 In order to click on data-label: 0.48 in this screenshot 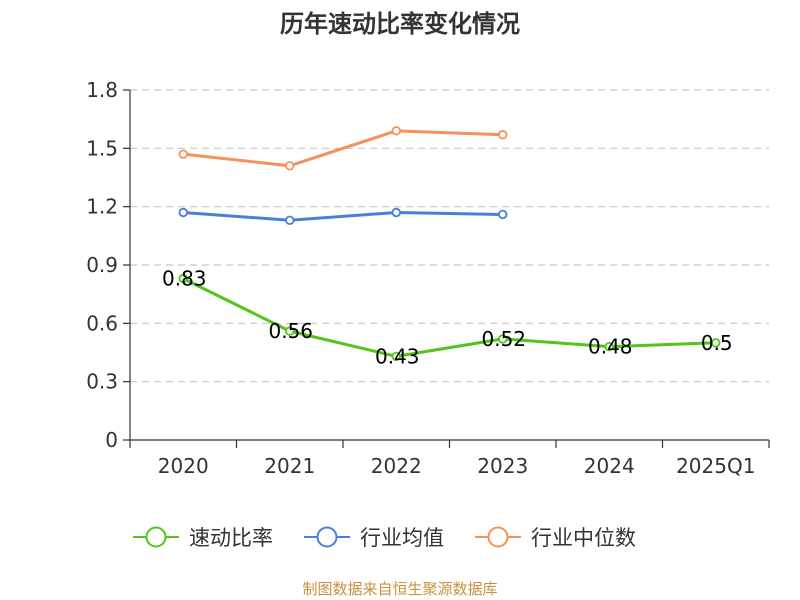, I will do `click(610, 347)`.